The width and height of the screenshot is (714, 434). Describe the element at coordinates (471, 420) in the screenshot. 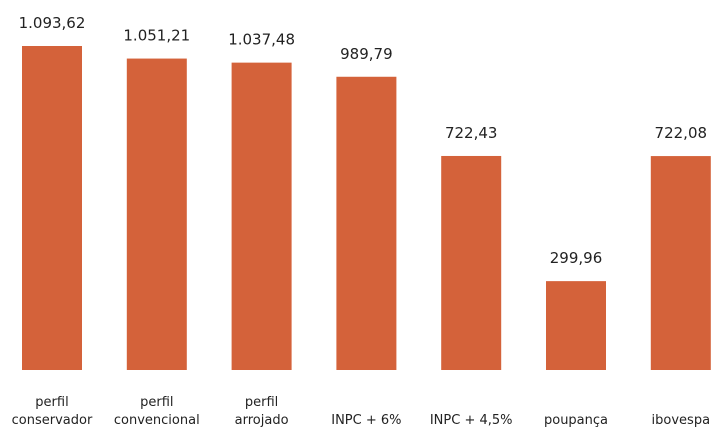

I see `x-tick-label: INPC + 4,5%` at that location.